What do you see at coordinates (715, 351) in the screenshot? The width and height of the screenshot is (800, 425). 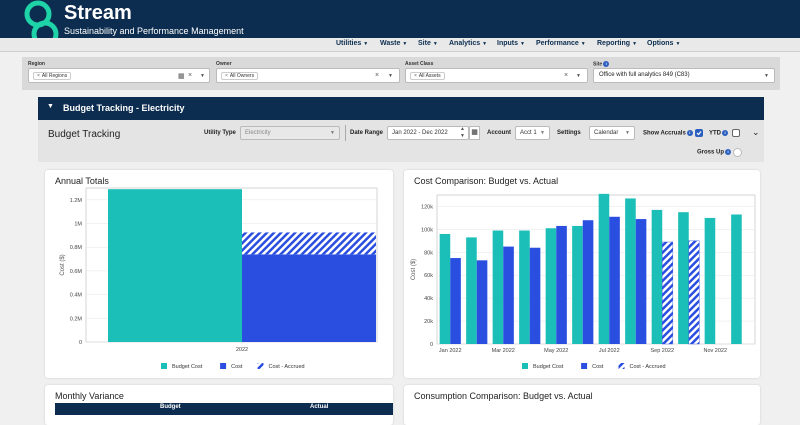 I see `x-tick-label: Nov 2022` at bounding box center [715, 351].